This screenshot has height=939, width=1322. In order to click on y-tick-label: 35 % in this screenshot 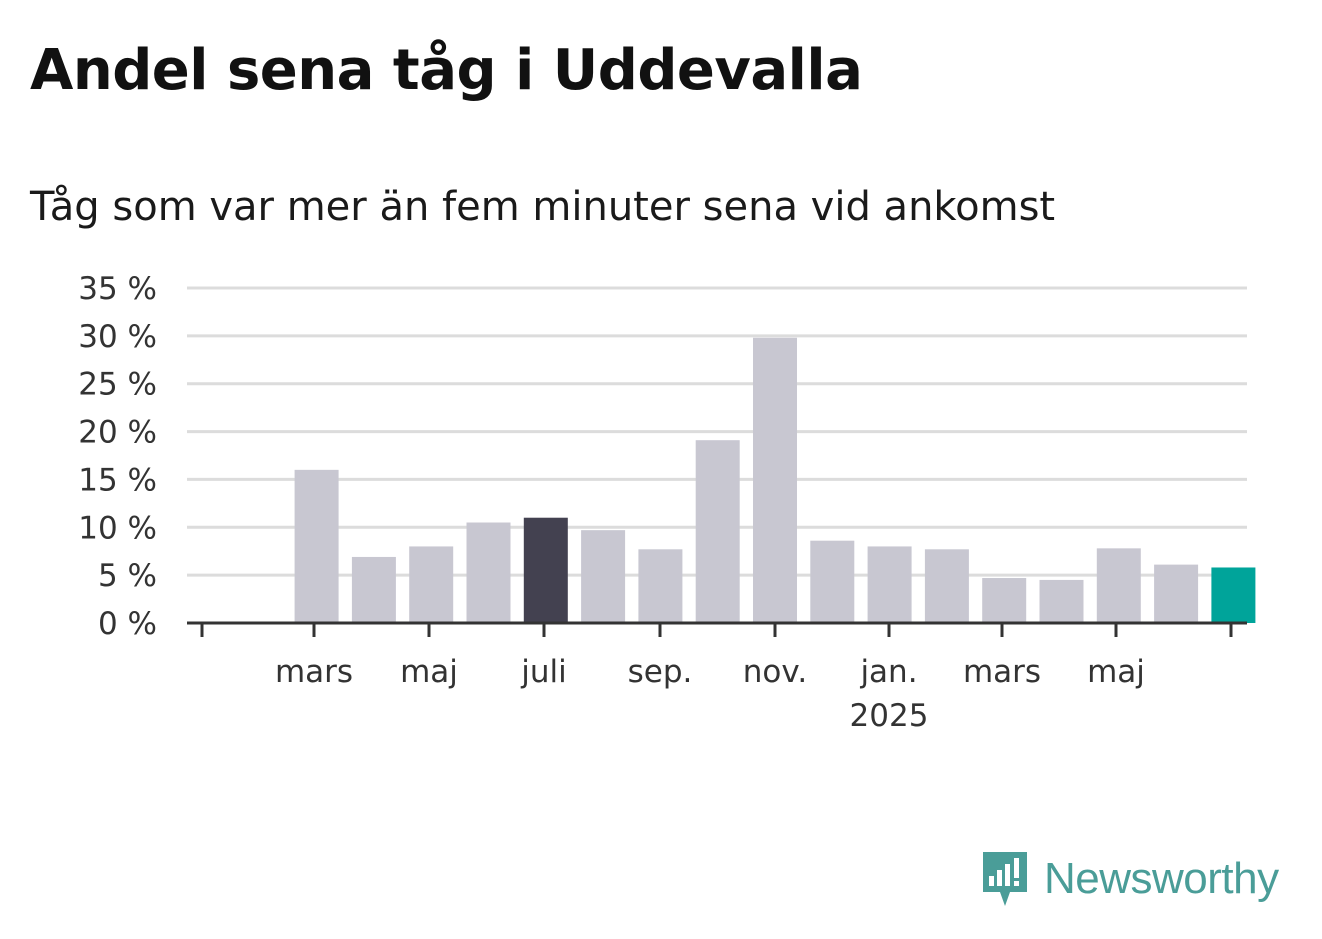, I will do `click(117, 289)`.